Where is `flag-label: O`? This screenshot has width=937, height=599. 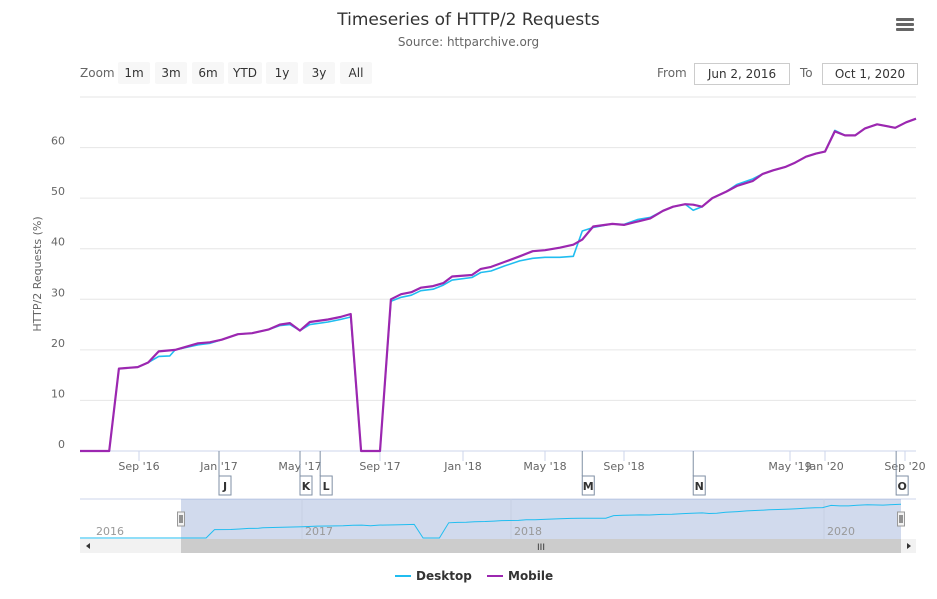 flag-label: O is located at coordinates (901, 486).